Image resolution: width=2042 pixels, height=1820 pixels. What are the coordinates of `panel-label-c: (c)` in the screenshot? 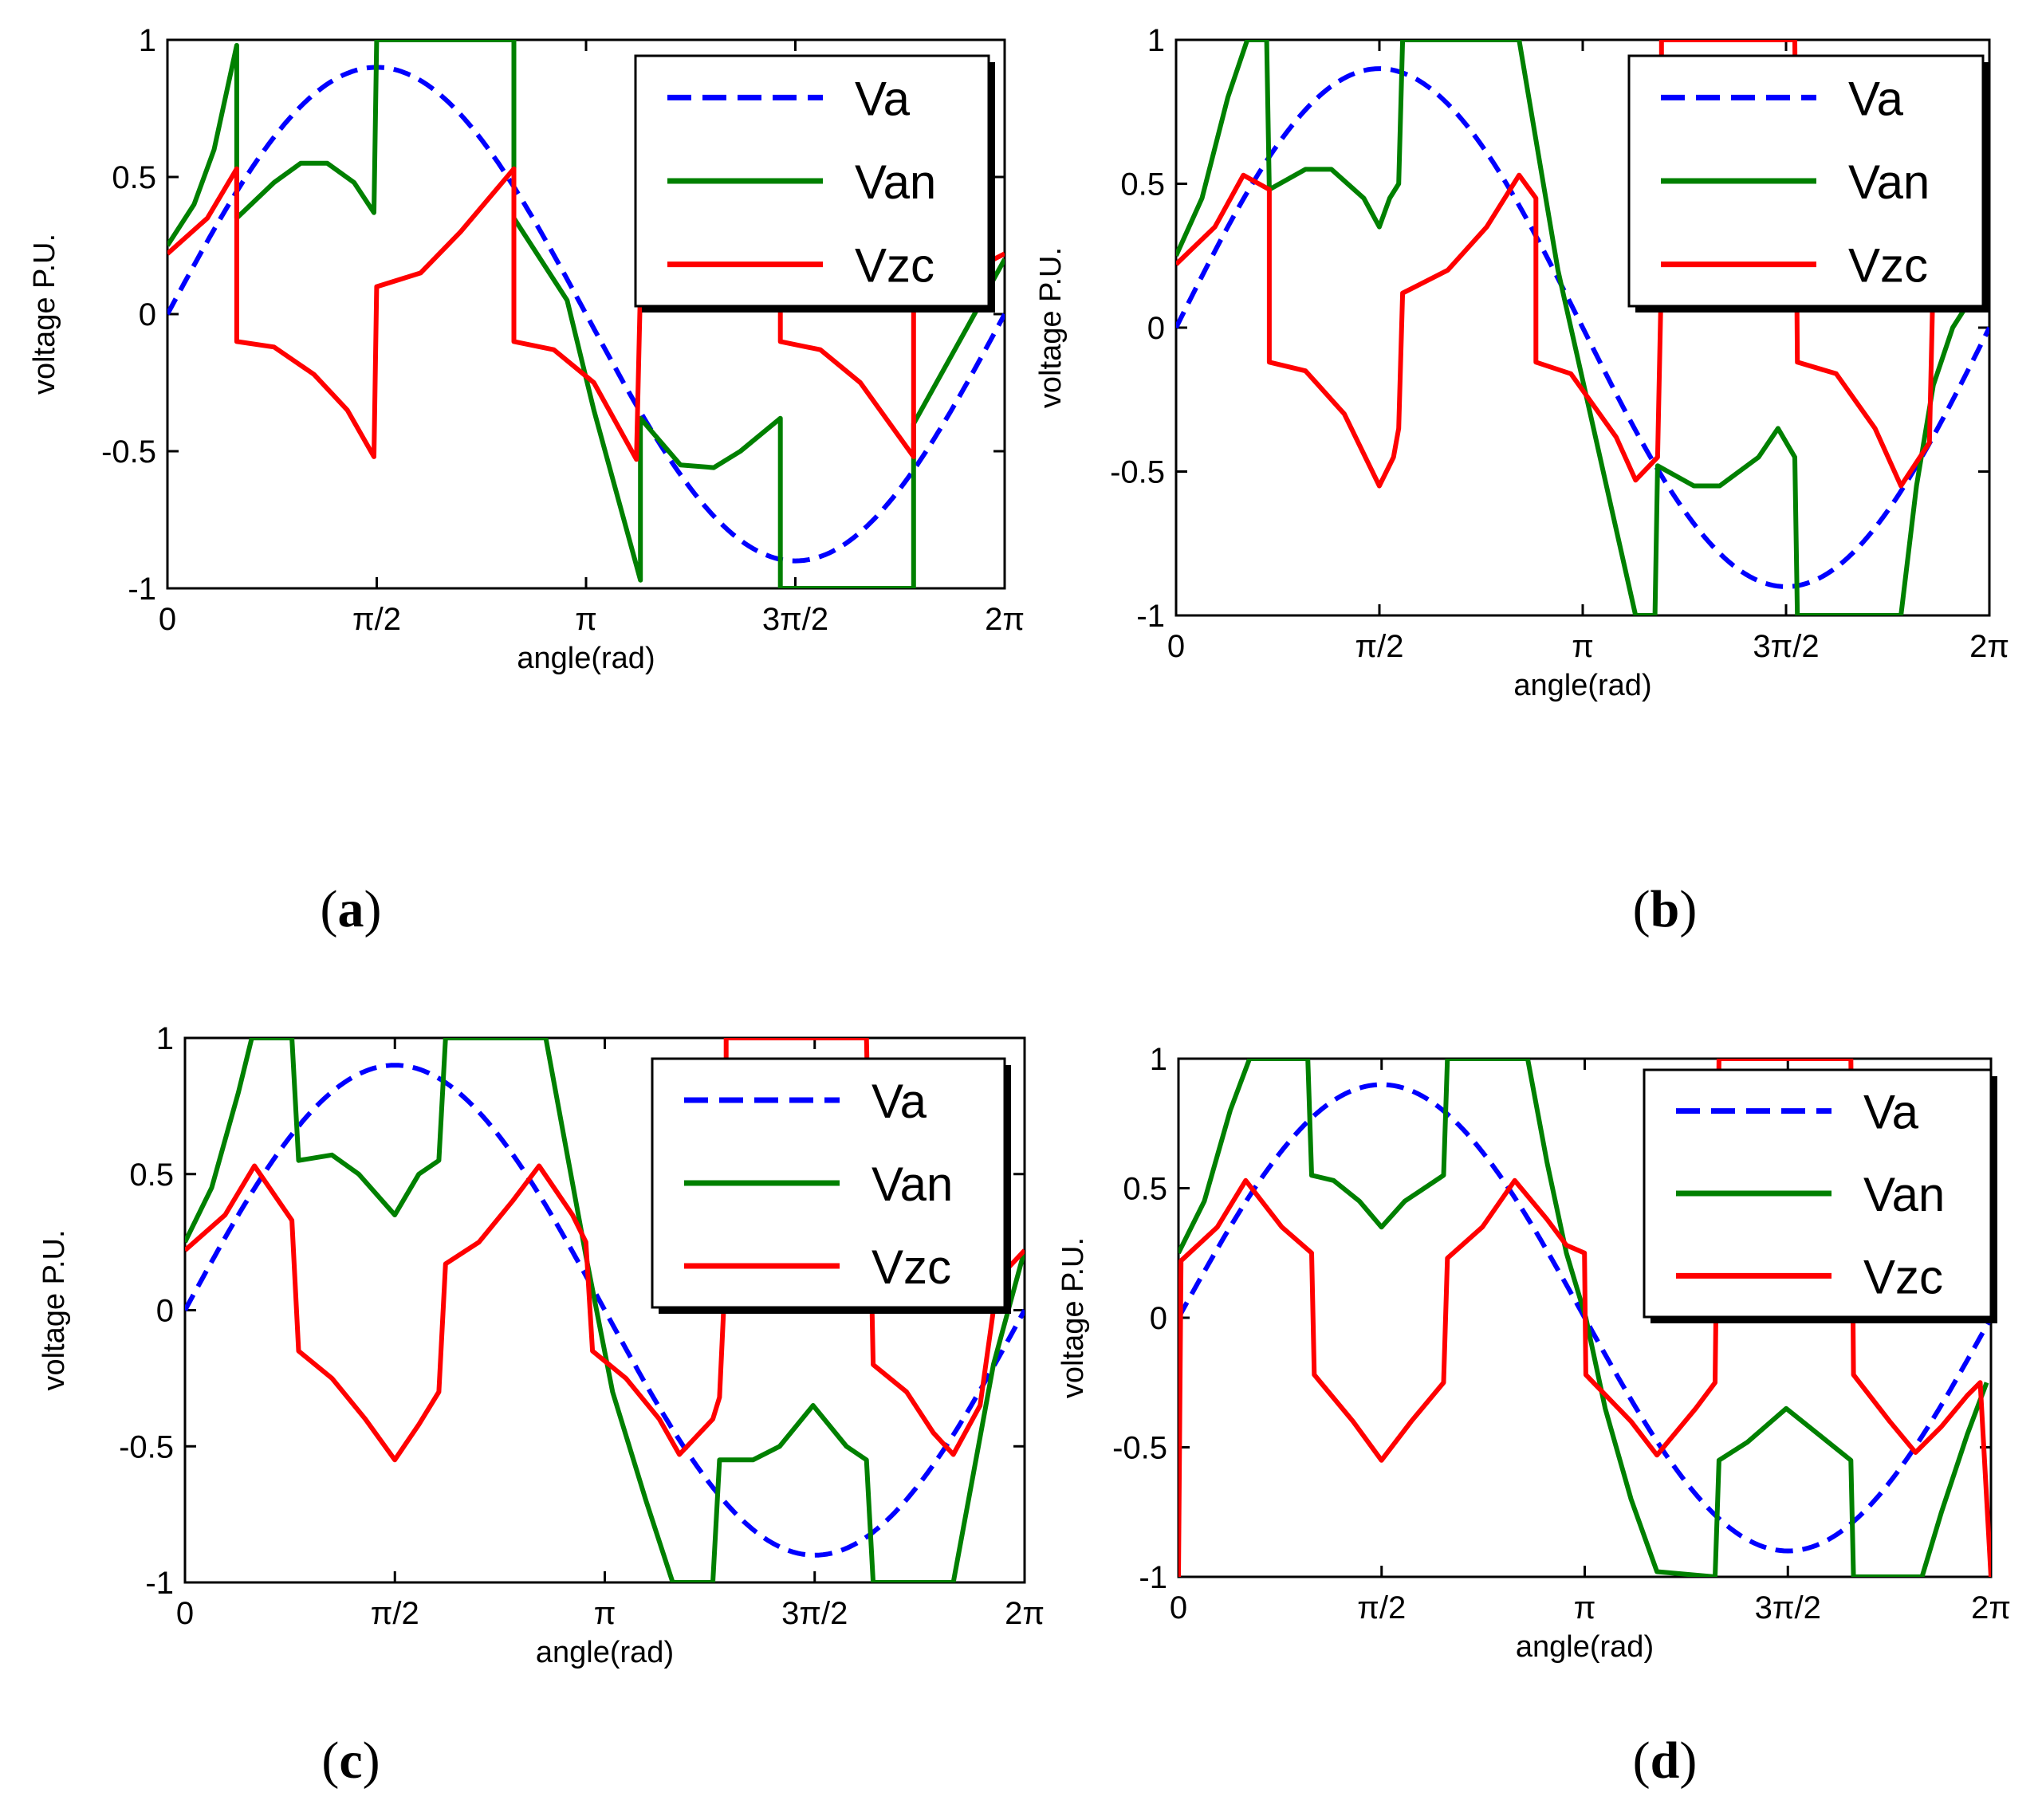 It's located at (350, 1761).